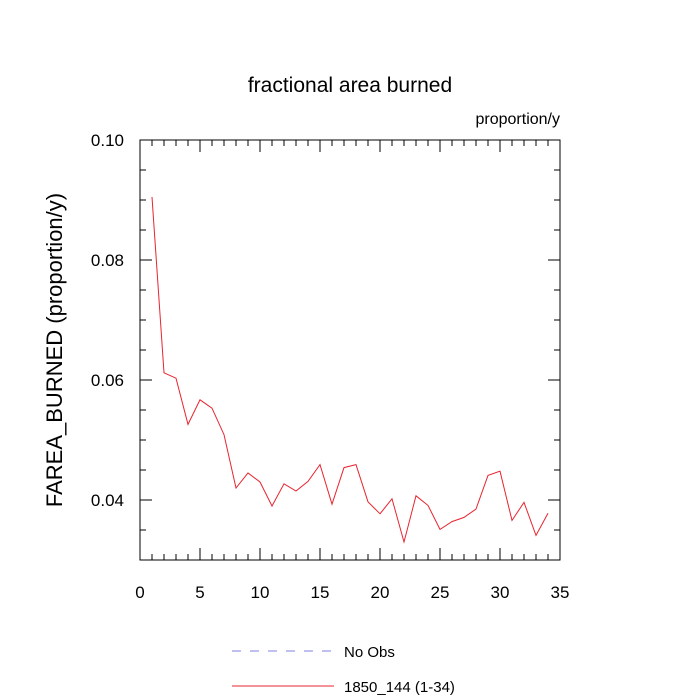  Describe the element at coordinates (369, 652) in the screenshot. I see `legend-label: No Obs` at that location.